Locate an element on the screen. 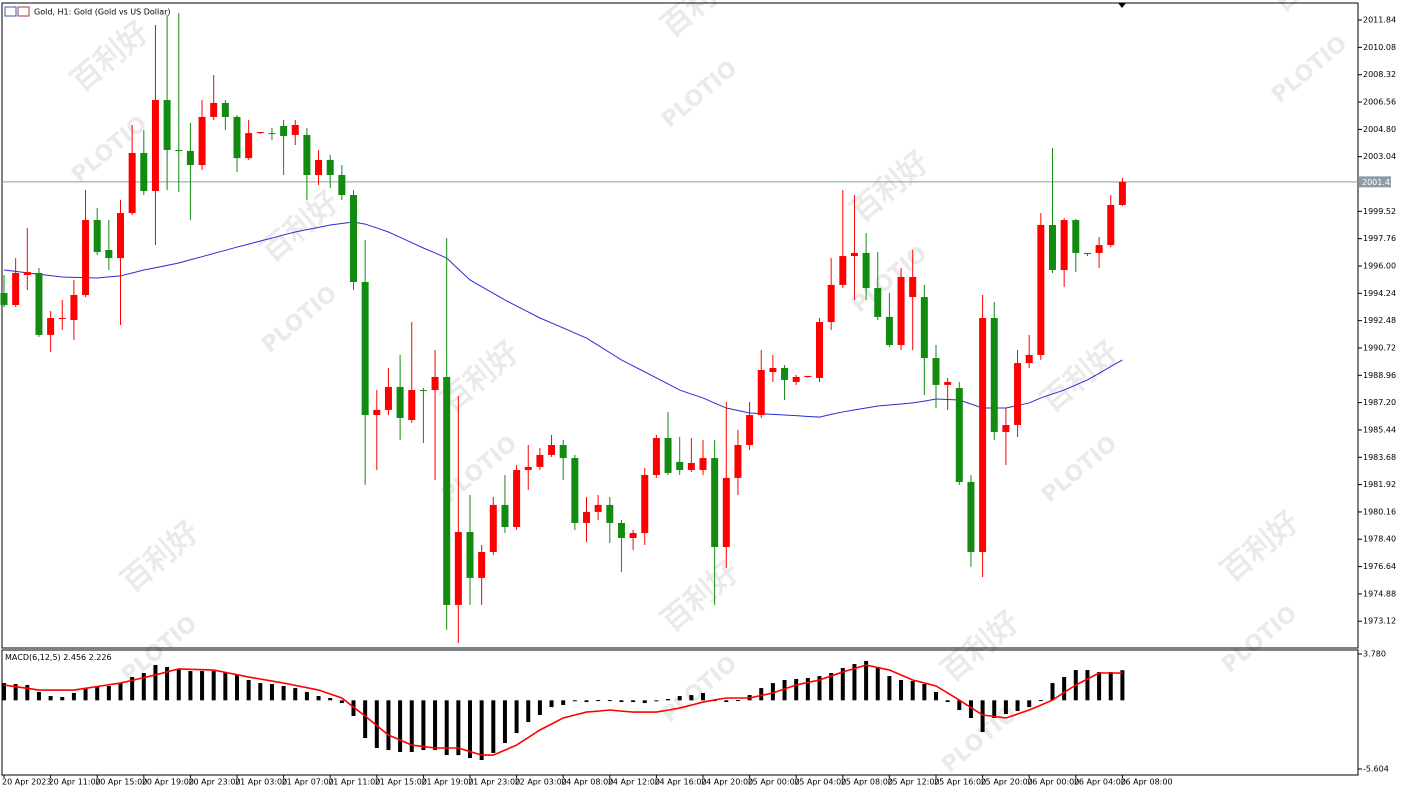  chart-icon is located at coordinates (10, 11).